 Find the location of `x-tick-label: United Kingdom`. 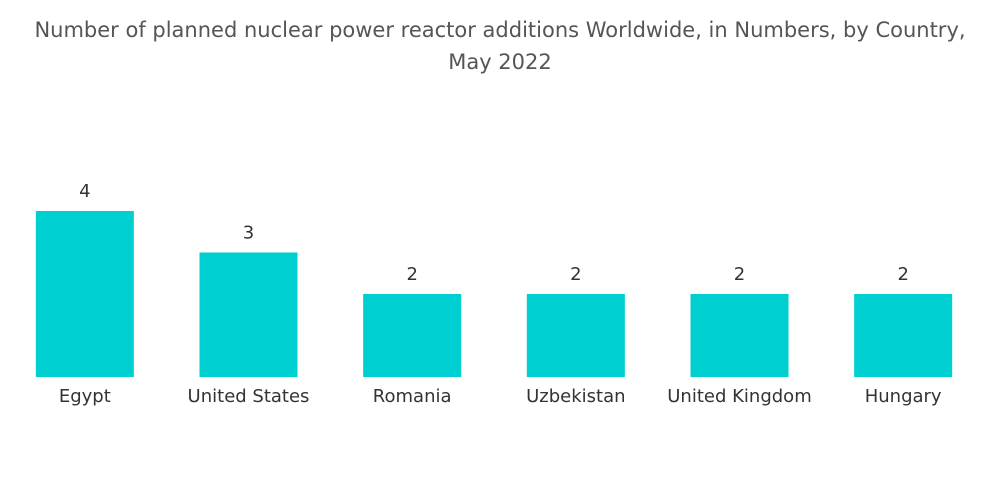

x-tick-label: United Kingdom is located at coordinates (739, 396).